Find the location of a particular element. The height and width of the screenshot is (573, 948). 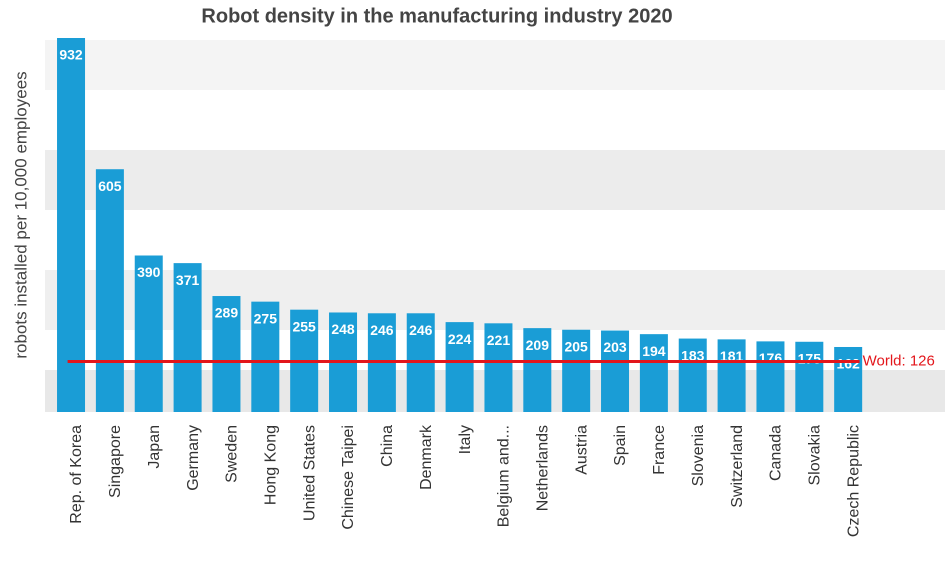

x-tick-label: Rep. of Korea is located at coordinates (76, 474).